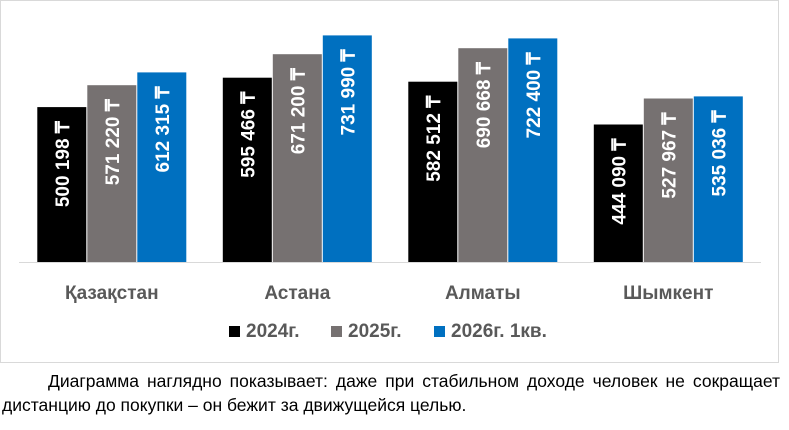 Image resolution: width=789 pixels, height=430 pixels. What do you see at coordinates (668, 293) in the screenshot?
I see `category-label: Шымкент` at bounding box center [668, 293].